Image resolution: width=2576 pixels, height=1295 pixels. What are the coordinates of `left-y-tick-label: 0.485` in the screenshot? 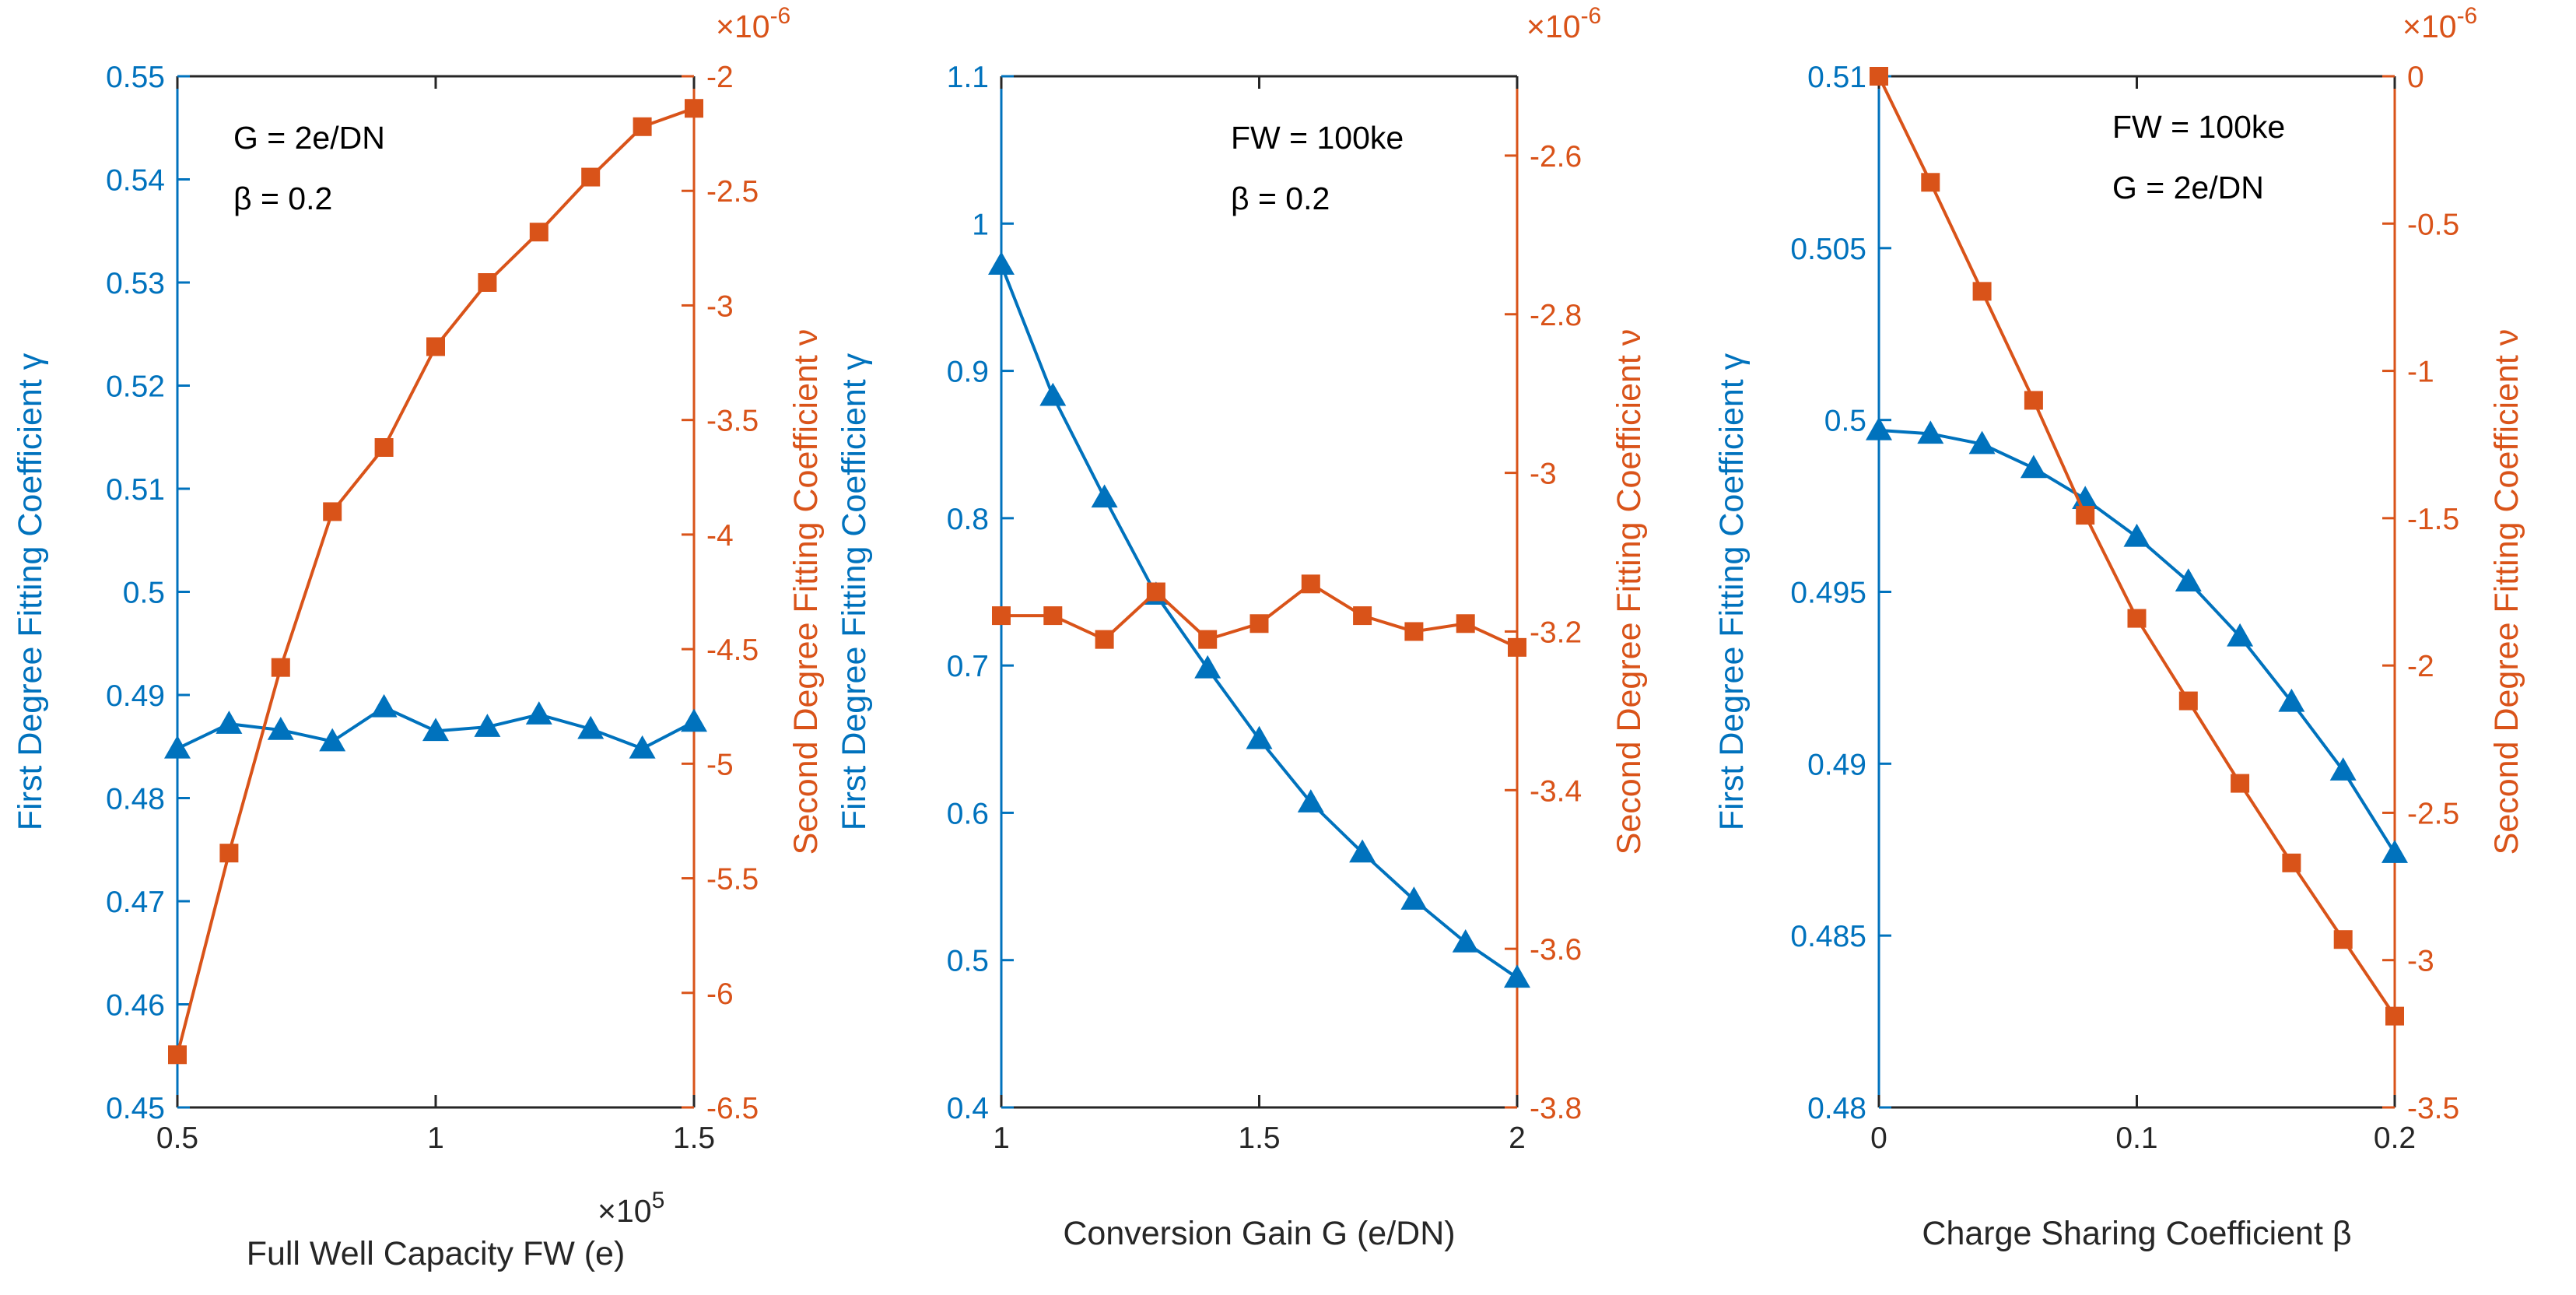 It's located at (1828, 936).